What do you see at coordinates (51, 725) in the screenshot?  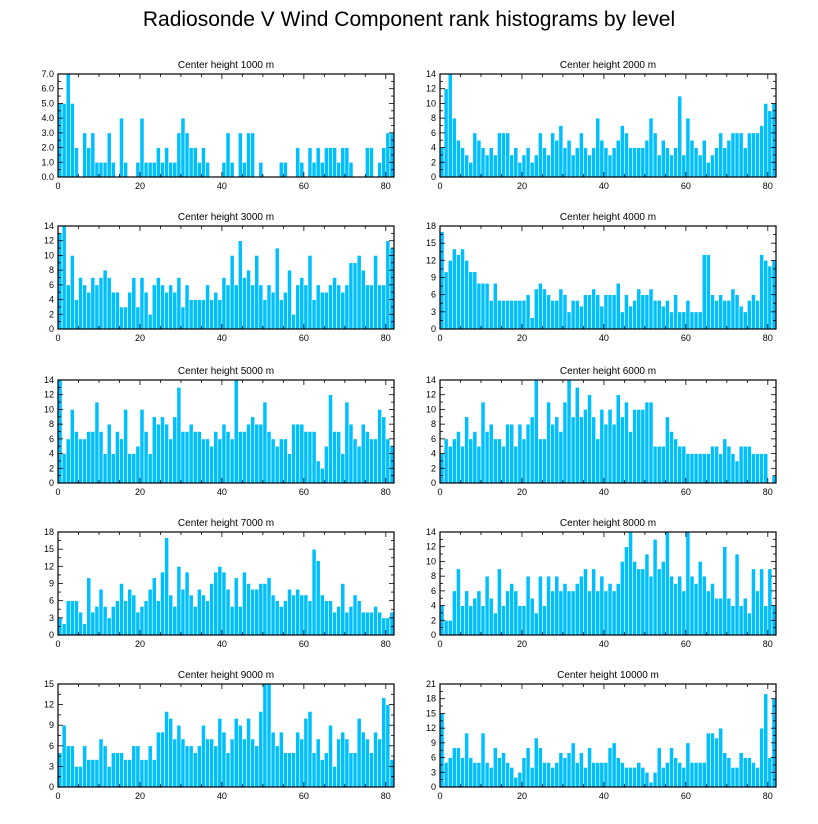 I see `y-tick-label: 9` at bounding box center [51, 725].